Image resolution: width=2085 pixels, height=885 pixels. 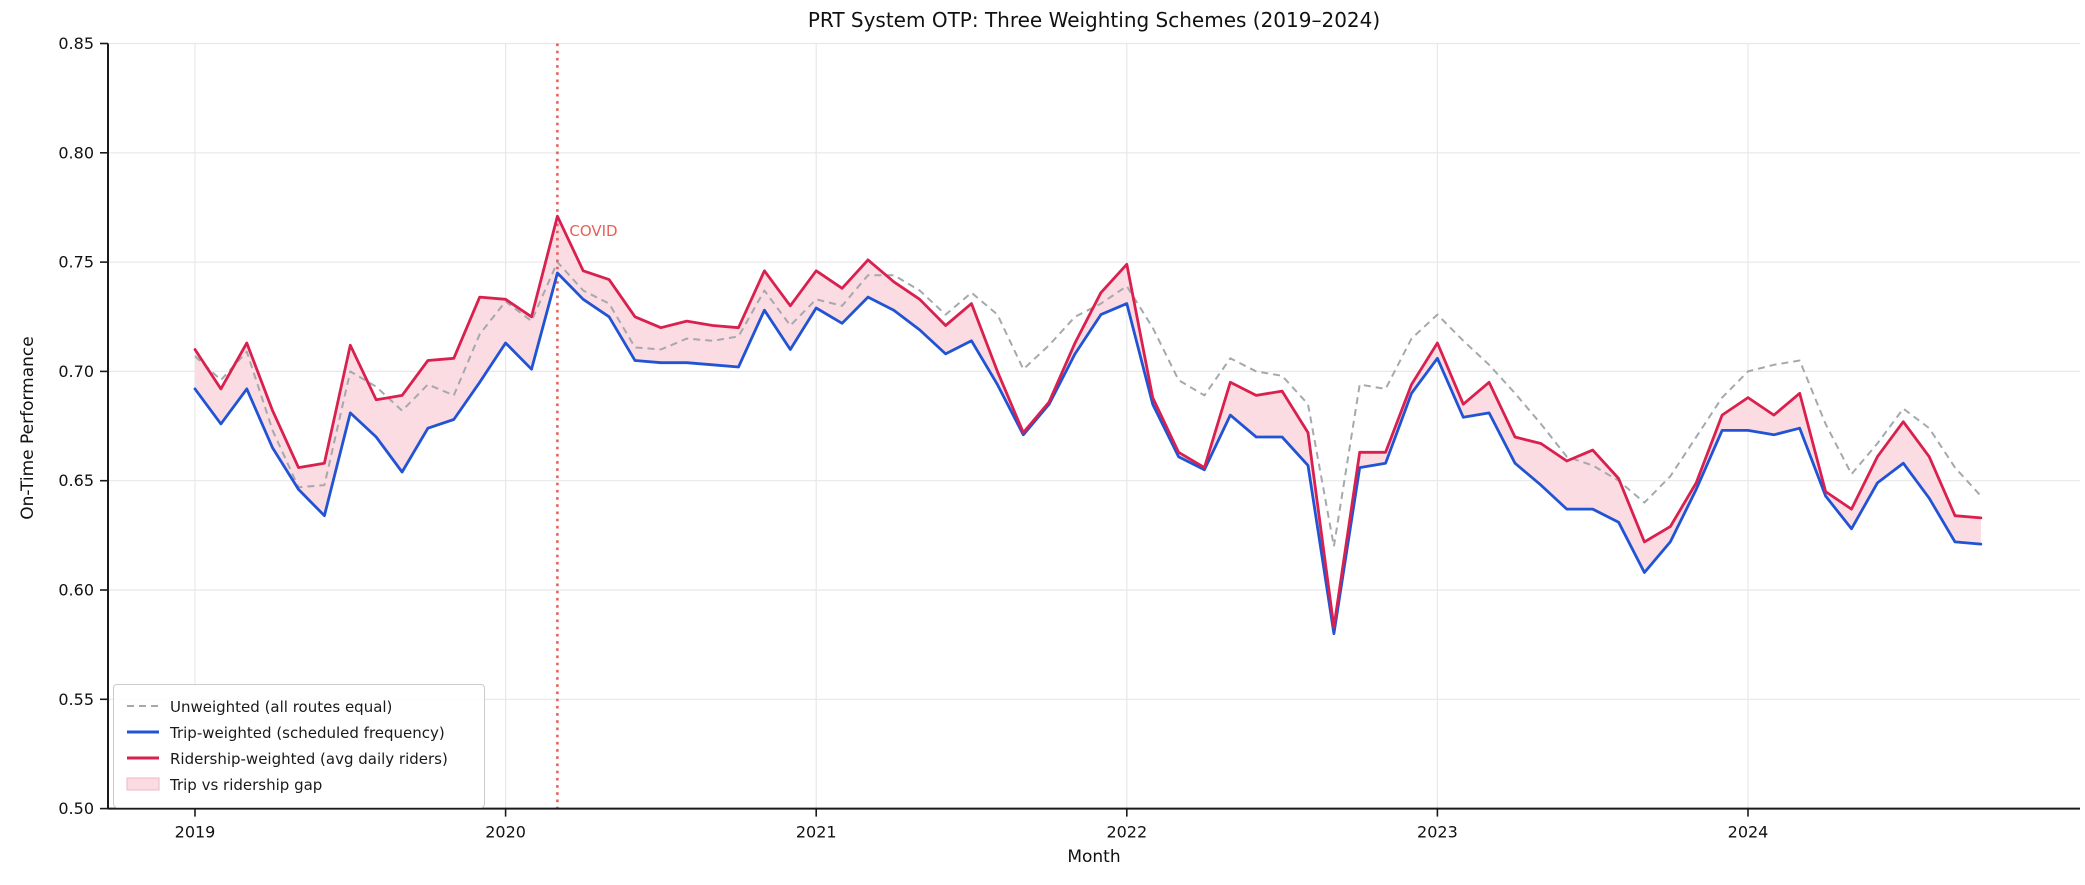 I want to click on legend-item-gap-swatch-icon, so click(x=143, y=785).